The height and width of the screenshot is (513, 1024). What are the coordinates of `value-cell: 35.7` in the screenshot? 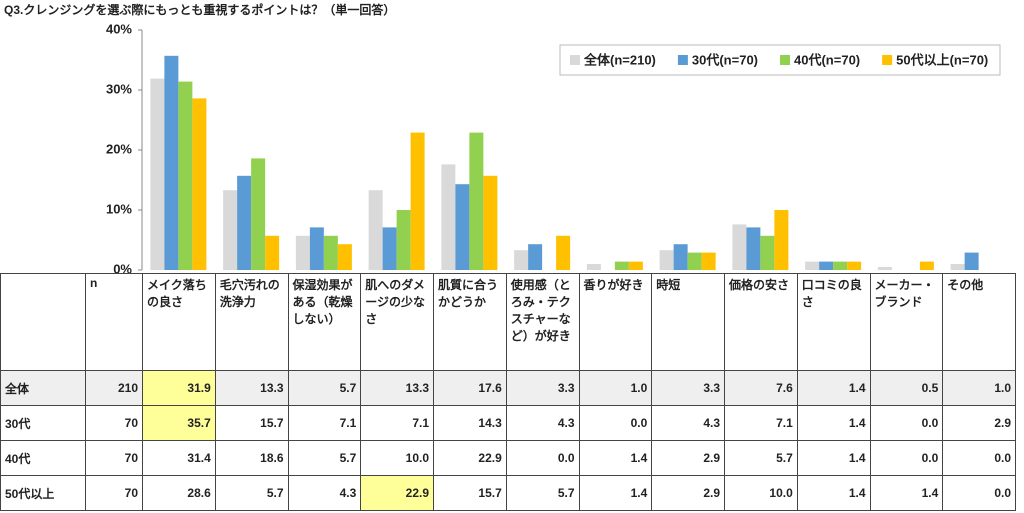 It's located at (179, 423).